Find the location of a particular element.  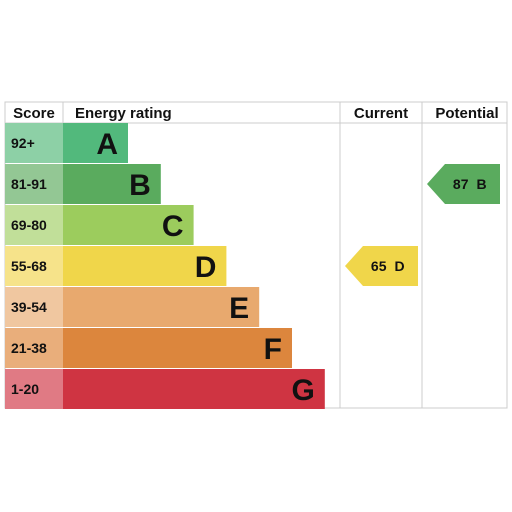

rating-letter-b: B is located at coordinates (140, 185).